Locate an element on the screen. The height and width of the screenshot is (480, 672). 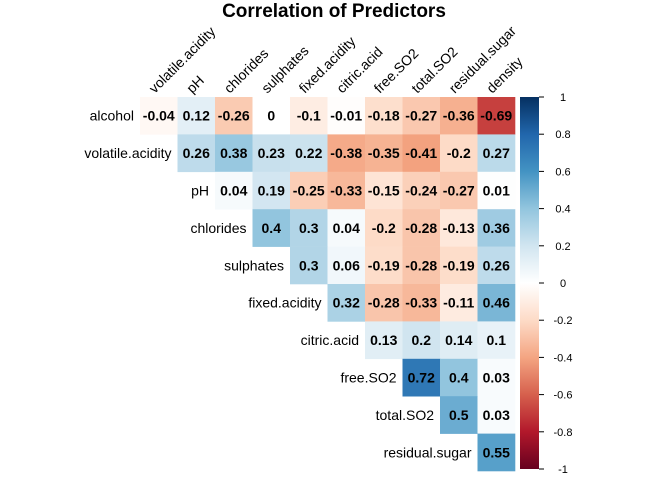
cell-value-label: 0.2 is located at coordinates (422, 340).